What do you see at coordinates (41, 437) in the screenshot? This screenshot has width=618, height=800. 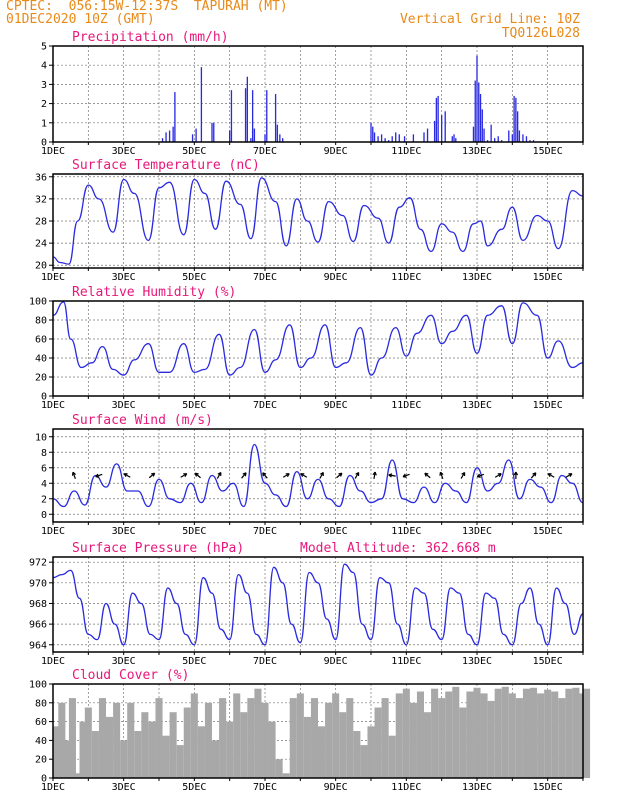 I see `wind-ytick-label: 10` at bounding box center [41, 437].